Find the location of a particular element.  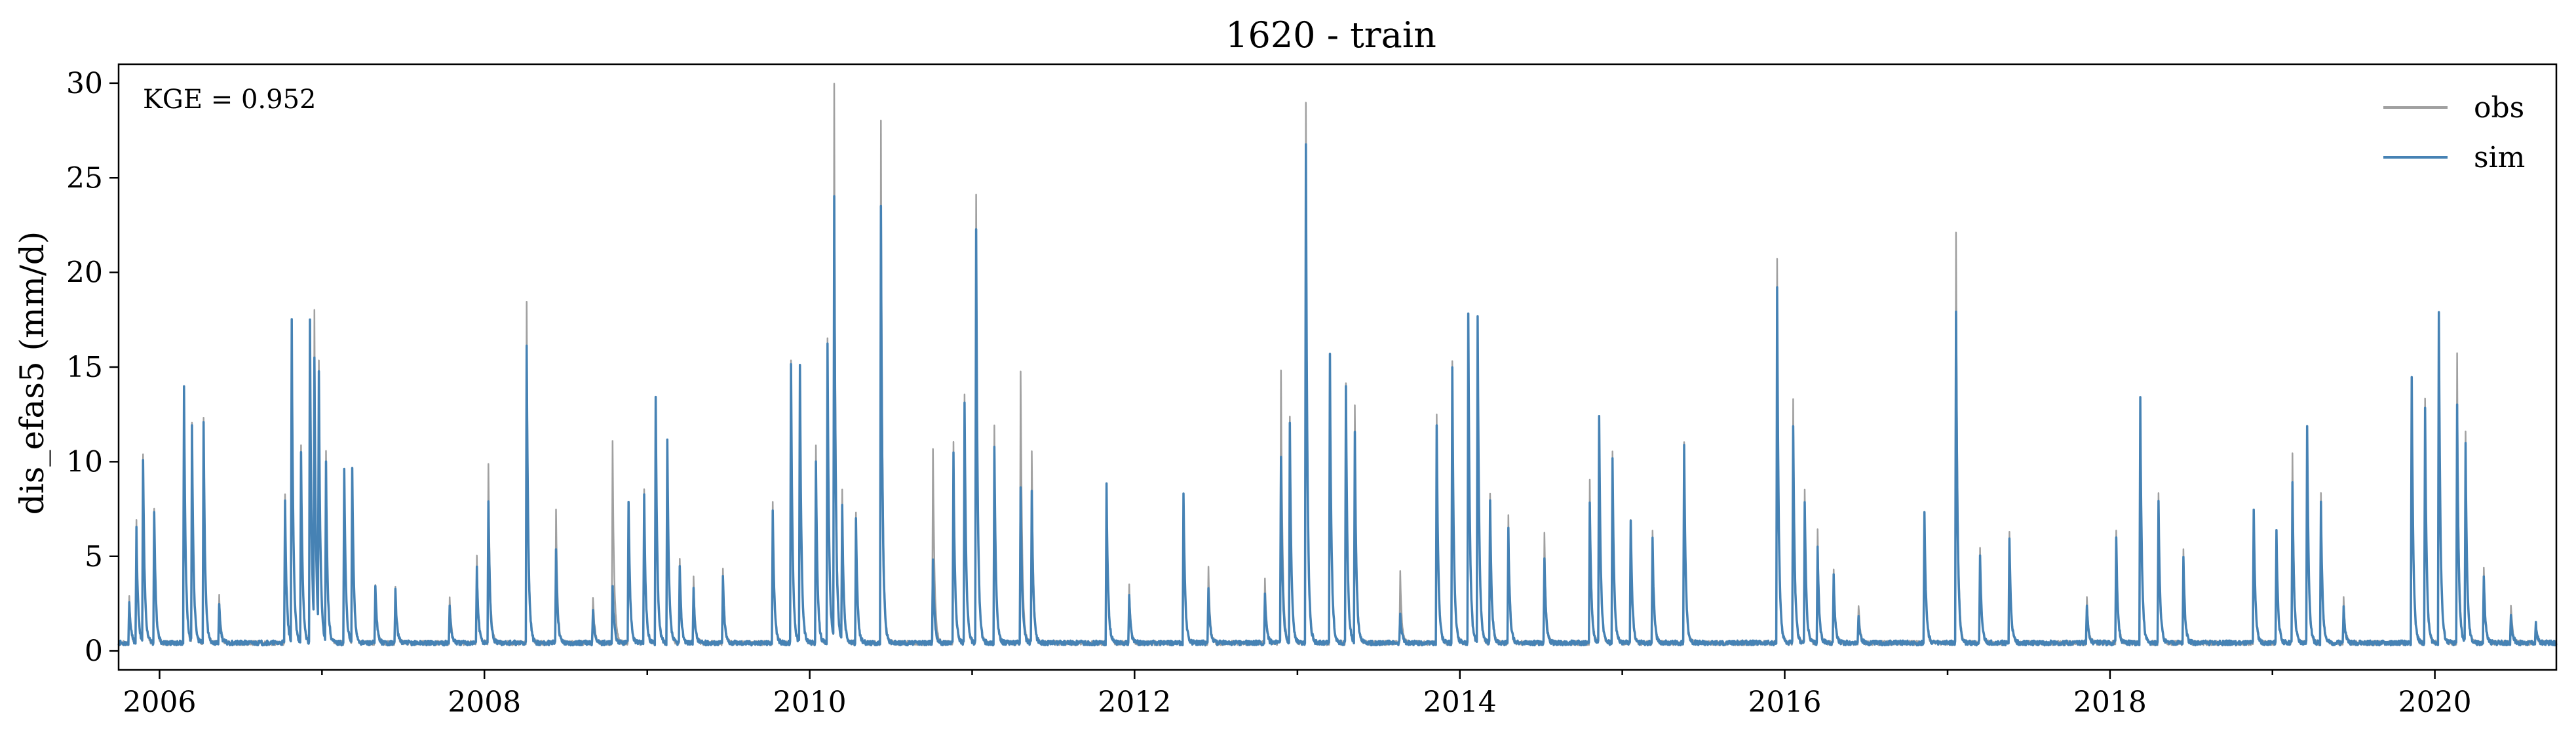

kge-annotation: KGE = 0.952 is located at coordinates (230, 100).